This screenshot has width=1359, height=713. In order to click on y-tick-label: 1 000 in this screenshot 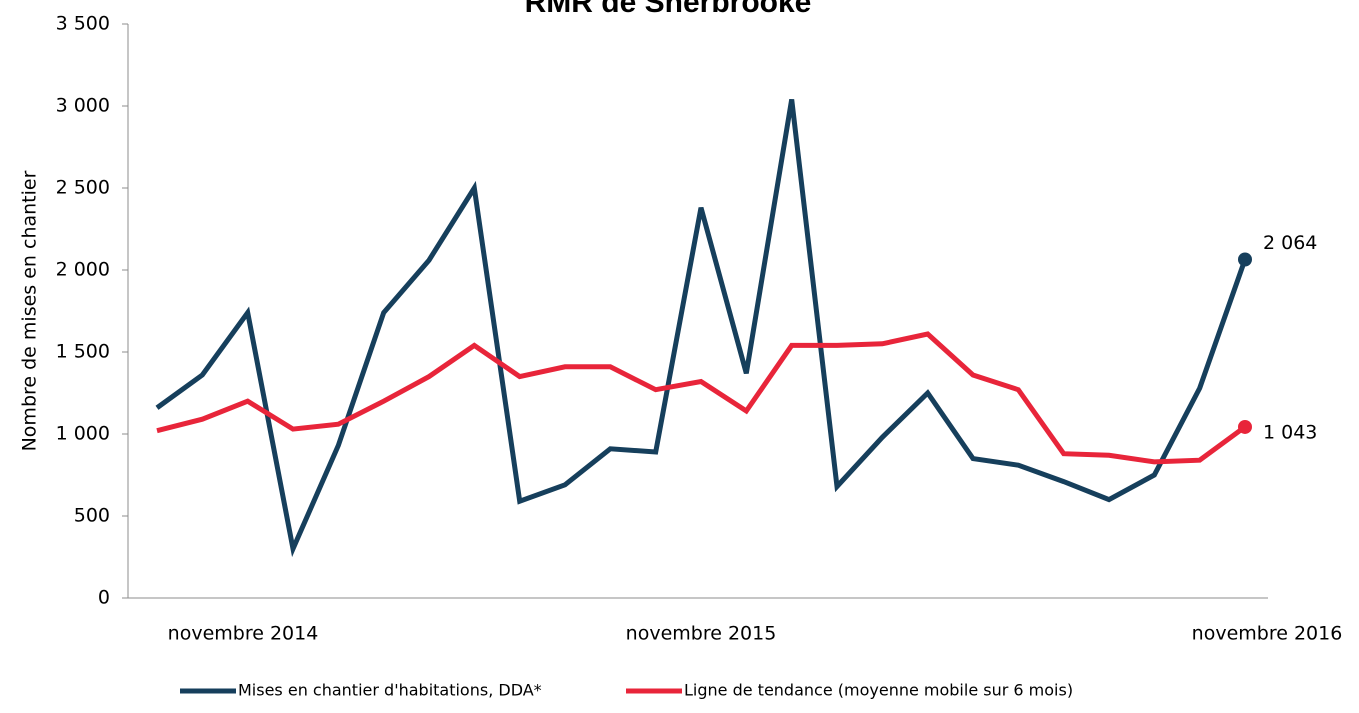, I will do `click(83, 434)`.